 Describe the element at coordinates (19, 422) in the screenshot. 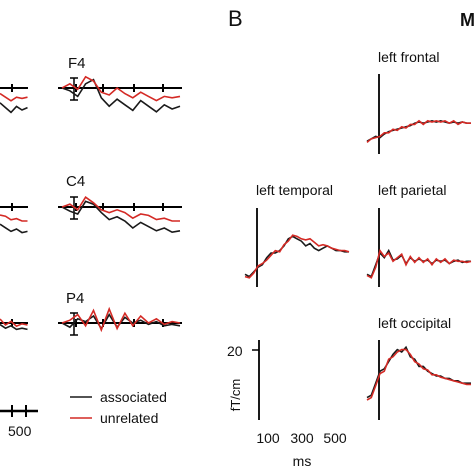

I see `panel-a-time-axis: 500` at that location.